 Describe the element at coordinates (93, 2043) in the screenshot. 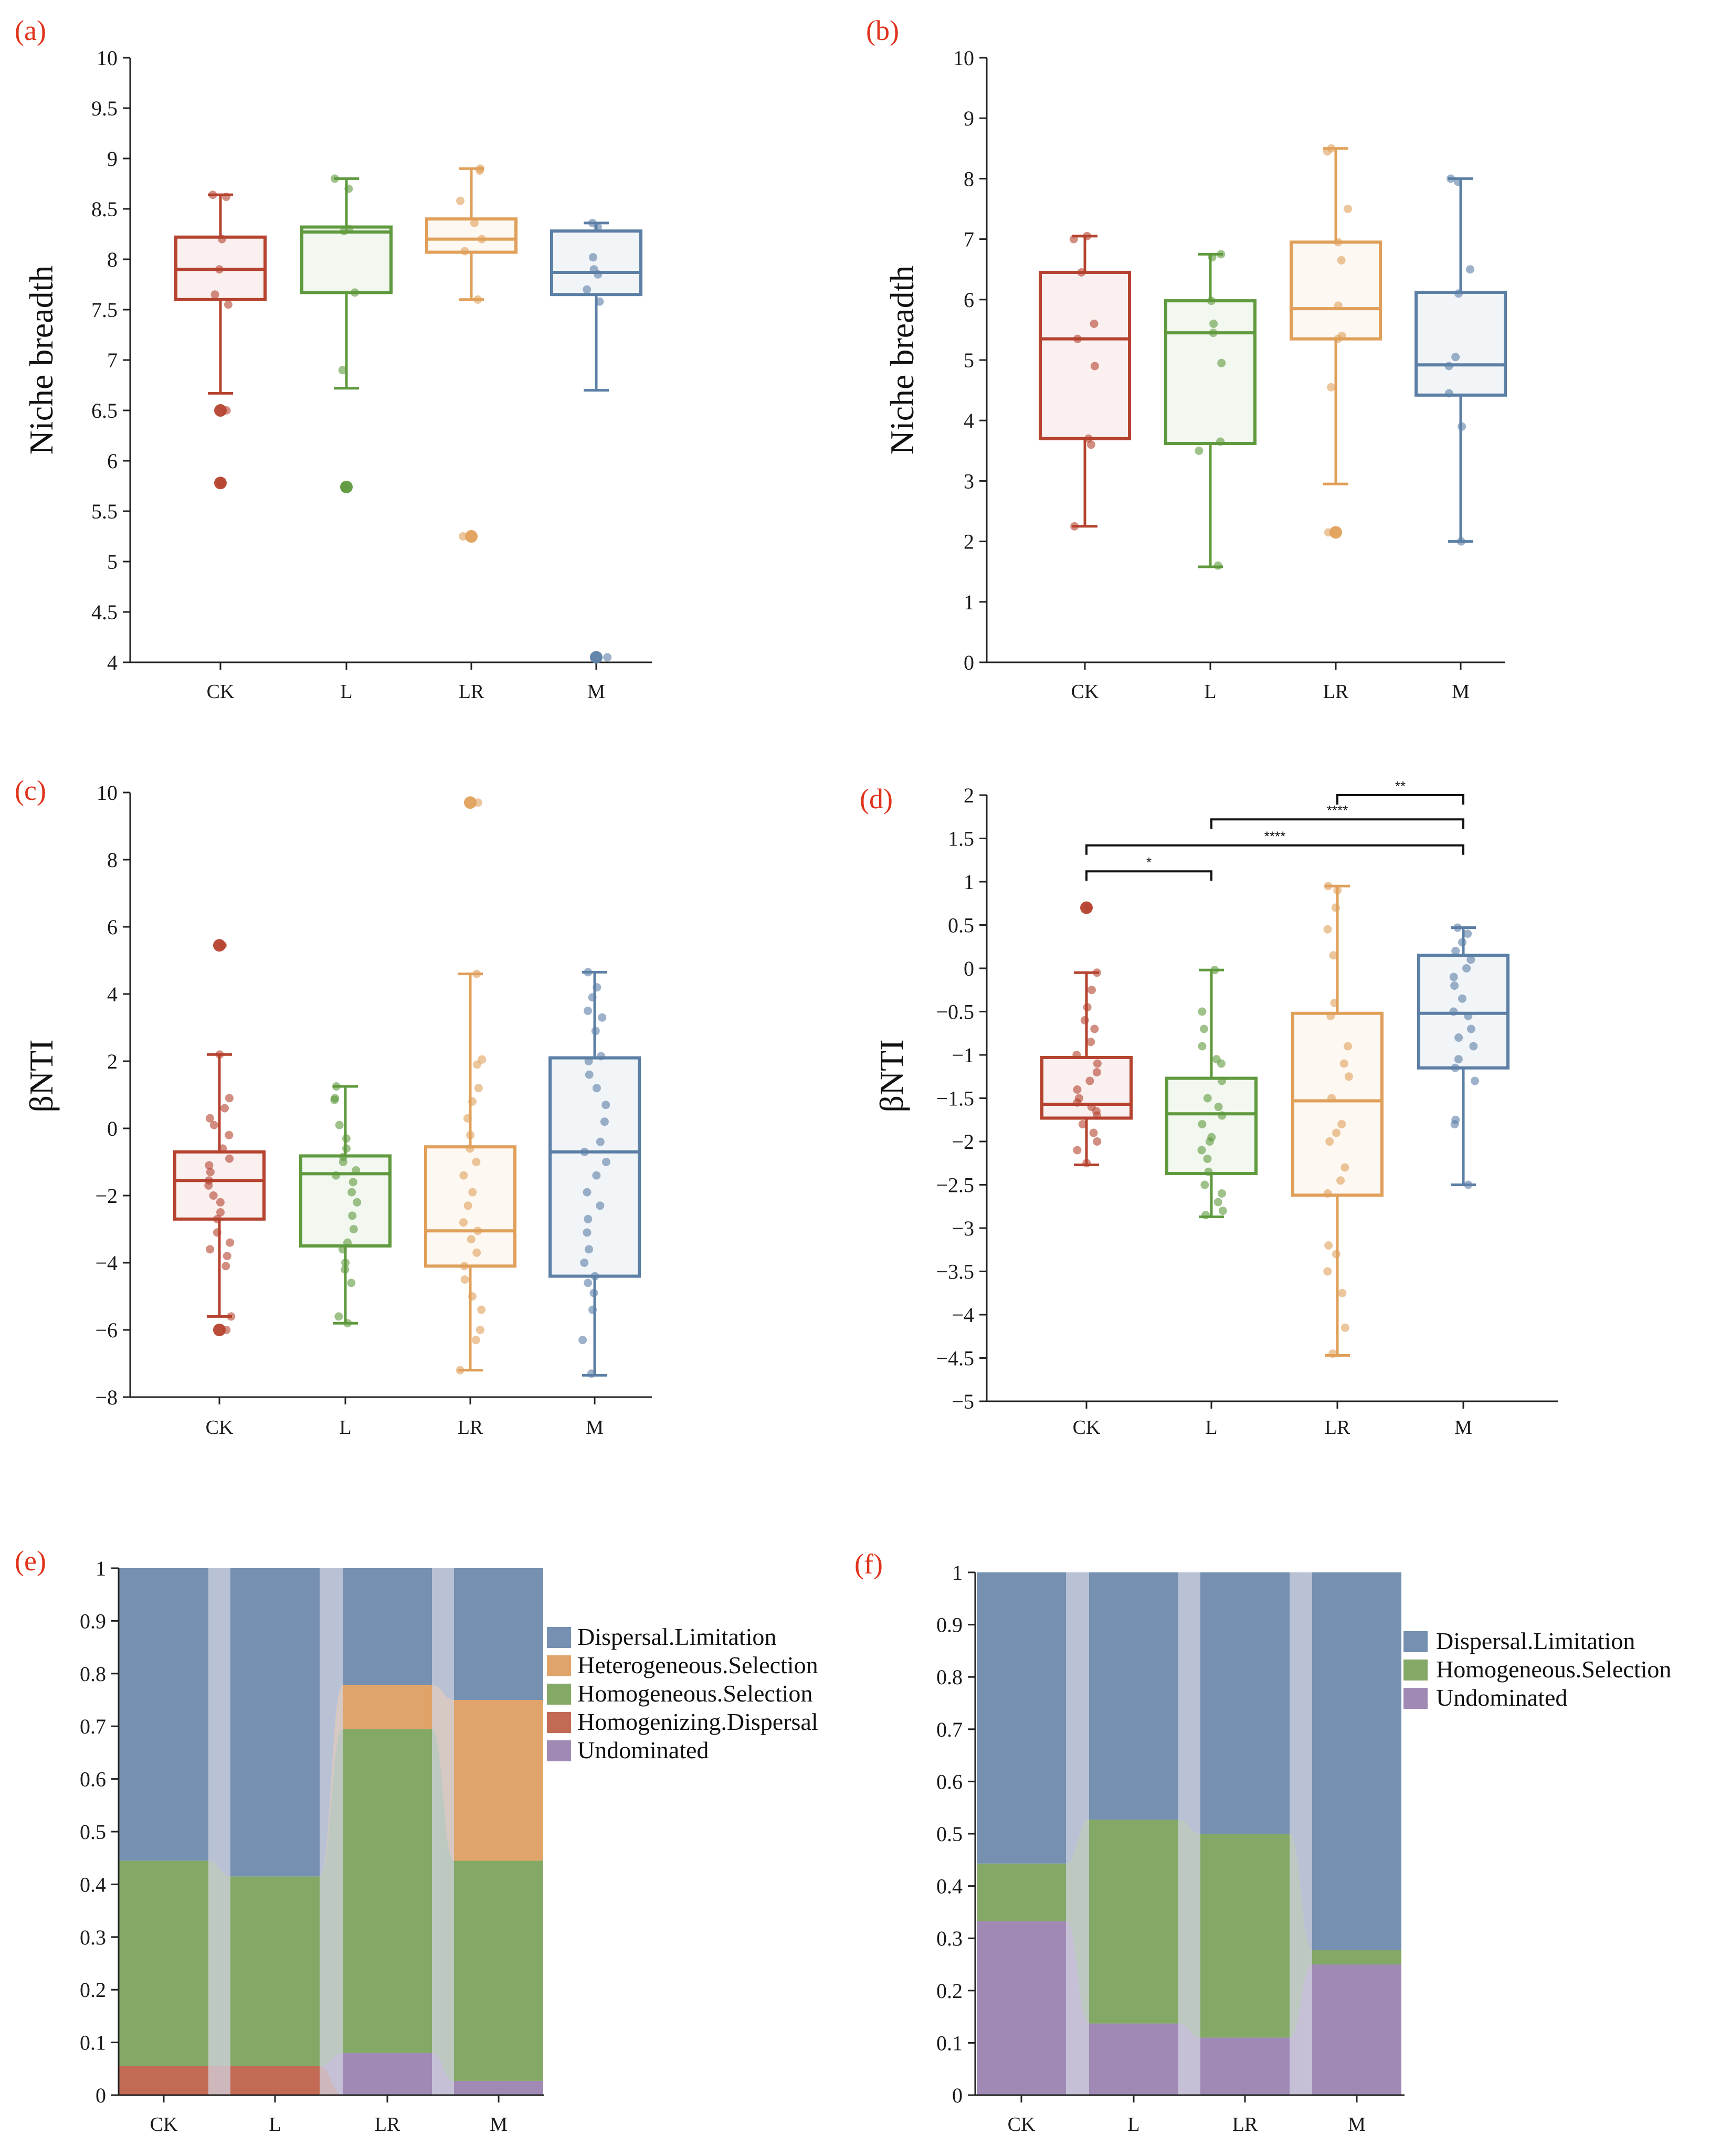

I see `y-tick-label: 0.1` at that location.